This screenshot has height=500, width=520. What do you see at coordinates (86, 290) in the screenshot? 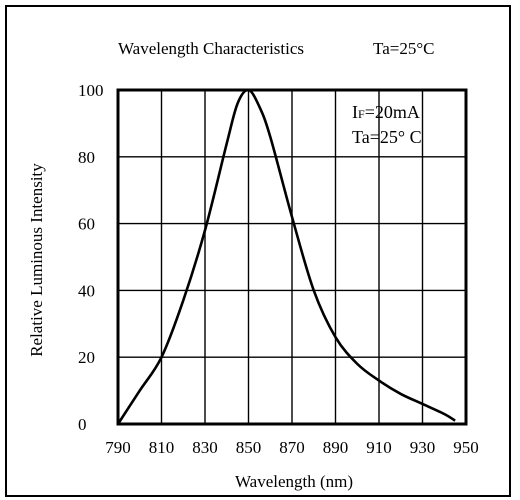
I see `y-tick-label-2: 40` at bounding box center [86, 290].